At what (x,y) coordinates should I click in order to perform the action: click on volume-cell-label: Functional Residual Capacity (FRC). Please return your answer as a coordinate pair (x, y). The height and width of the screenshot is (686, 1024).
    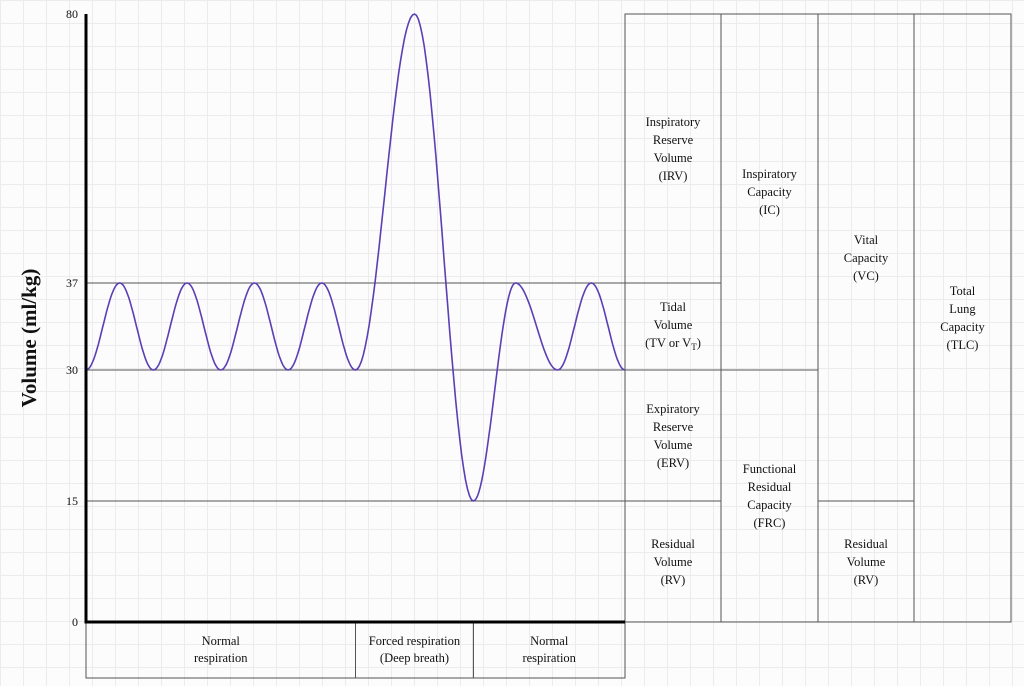
    Looking at the image, I should click on (769, 496).